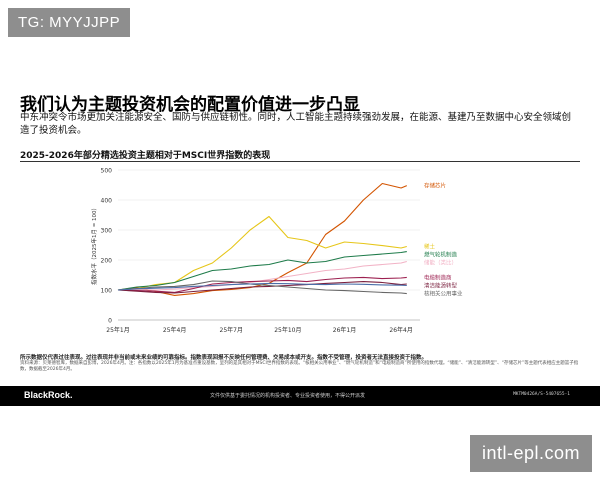  I want to click on brand-logo: BlackRock., so click(48, 395).